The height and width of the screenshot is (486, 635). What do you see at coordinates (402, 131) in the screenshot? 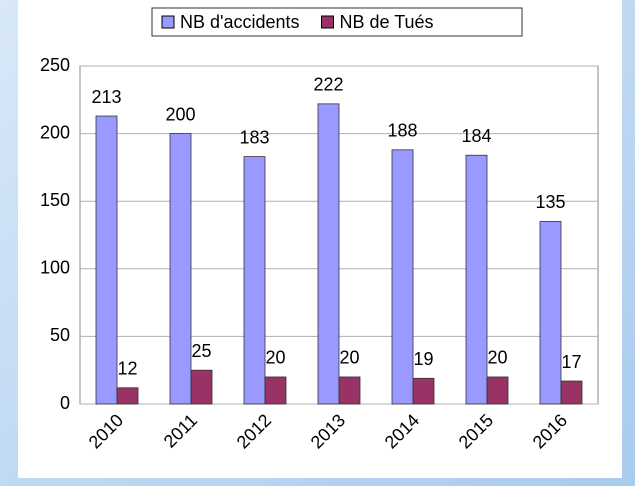
I see `data-label: 188` at bounding box center [402, 131].